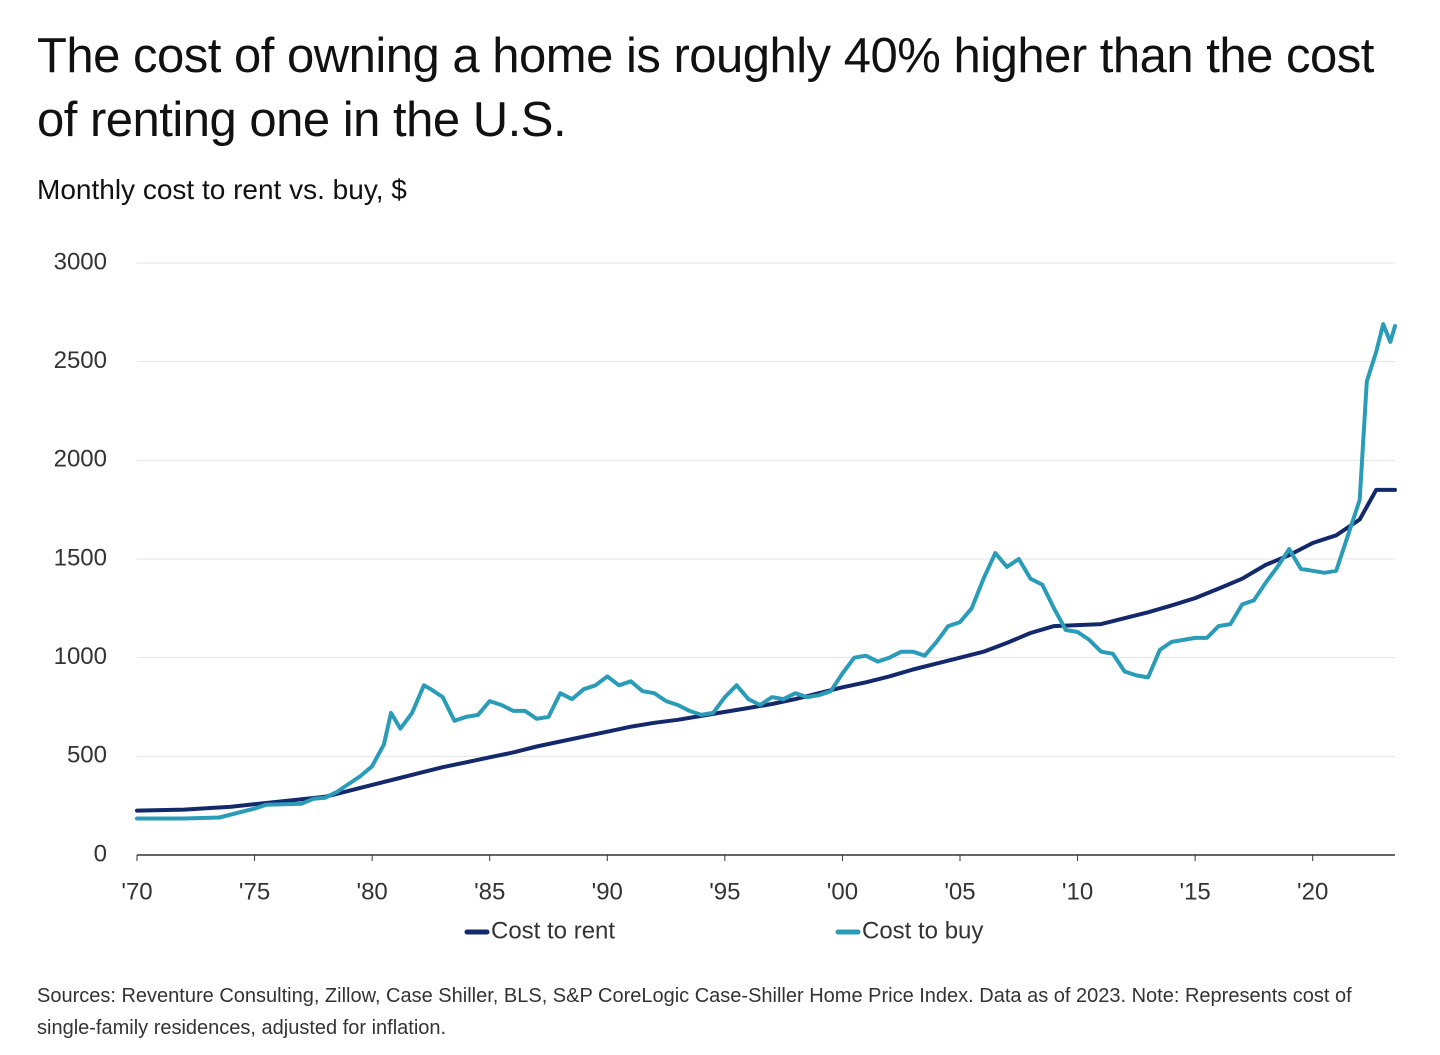  I want to click on x-tick-label: '75, so click(254, 891).